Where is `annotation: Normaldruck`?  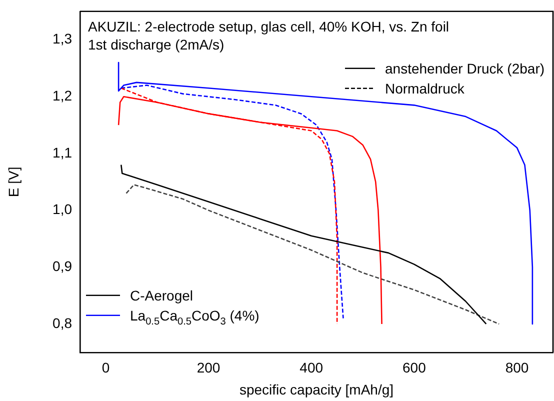 annotation: Normaldruck is located at coordinates (425, 88).